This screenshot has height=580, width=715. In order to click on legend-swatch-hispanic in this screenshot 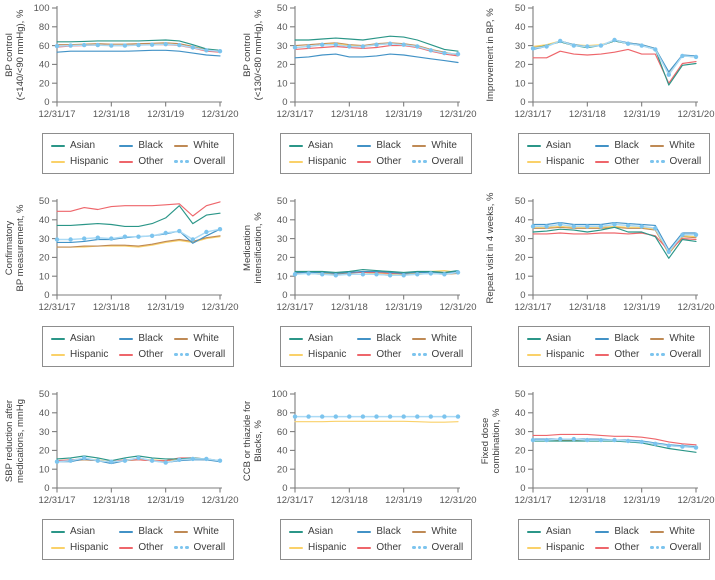, I will do `click(58, 547)`.